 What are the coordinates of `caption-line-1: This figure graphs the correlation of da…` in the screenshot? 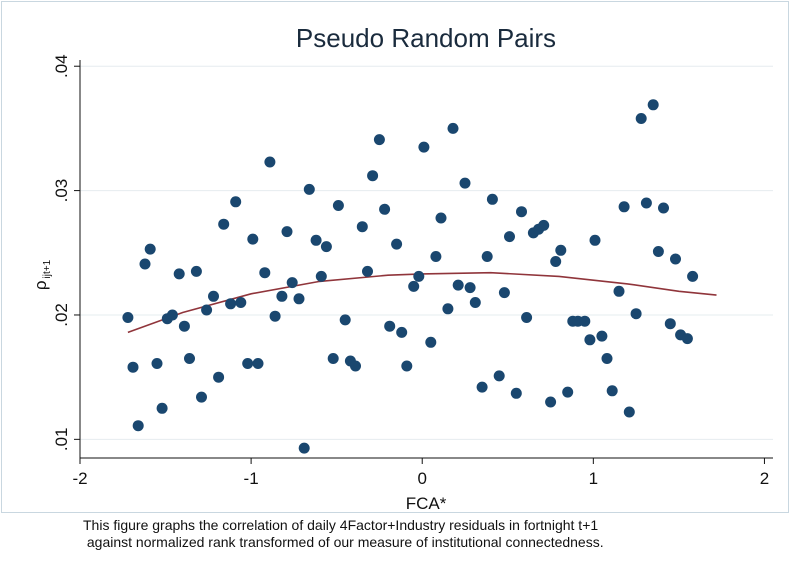 It's located at (341, 525).